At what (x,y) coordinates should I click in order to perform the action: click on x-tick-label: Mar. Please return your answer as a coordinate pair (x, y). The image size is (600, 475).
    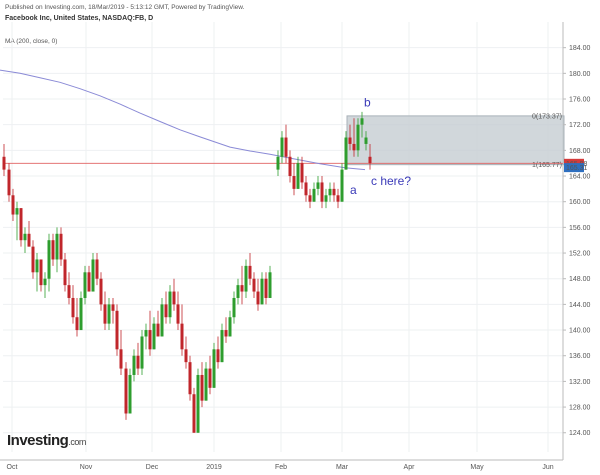
    Looking at the image, I should click on (342, 467).